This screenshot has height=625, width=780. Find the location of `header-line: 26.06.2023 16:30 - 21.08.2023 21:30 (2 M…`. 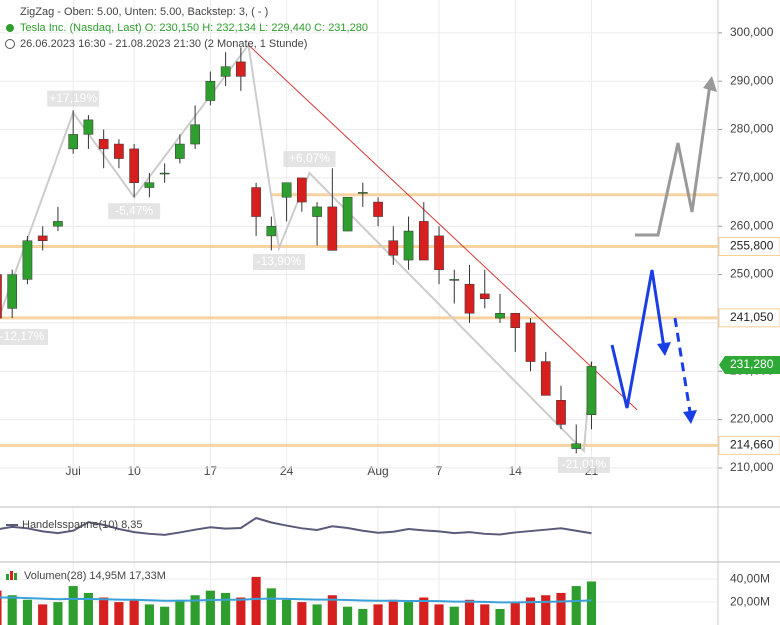

header-line: 26.06.2023 16:30 - 21.08.2023 21:30 (2 M… is located at coordinates (163, 44).